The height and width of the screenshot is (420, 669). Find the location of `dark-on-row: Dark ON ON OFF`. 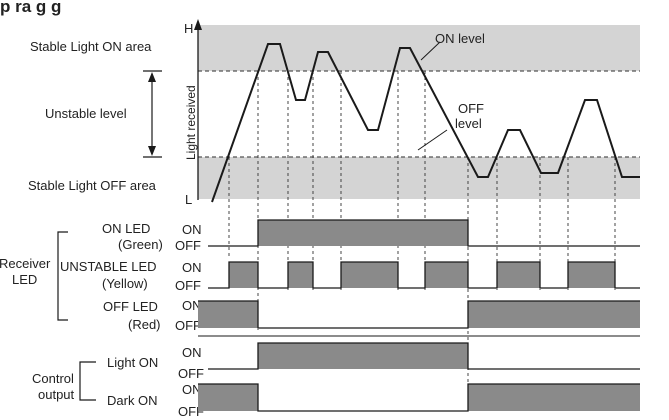

dark-on-row: Dark ON ON OFF is located at coordinates (373, 400).